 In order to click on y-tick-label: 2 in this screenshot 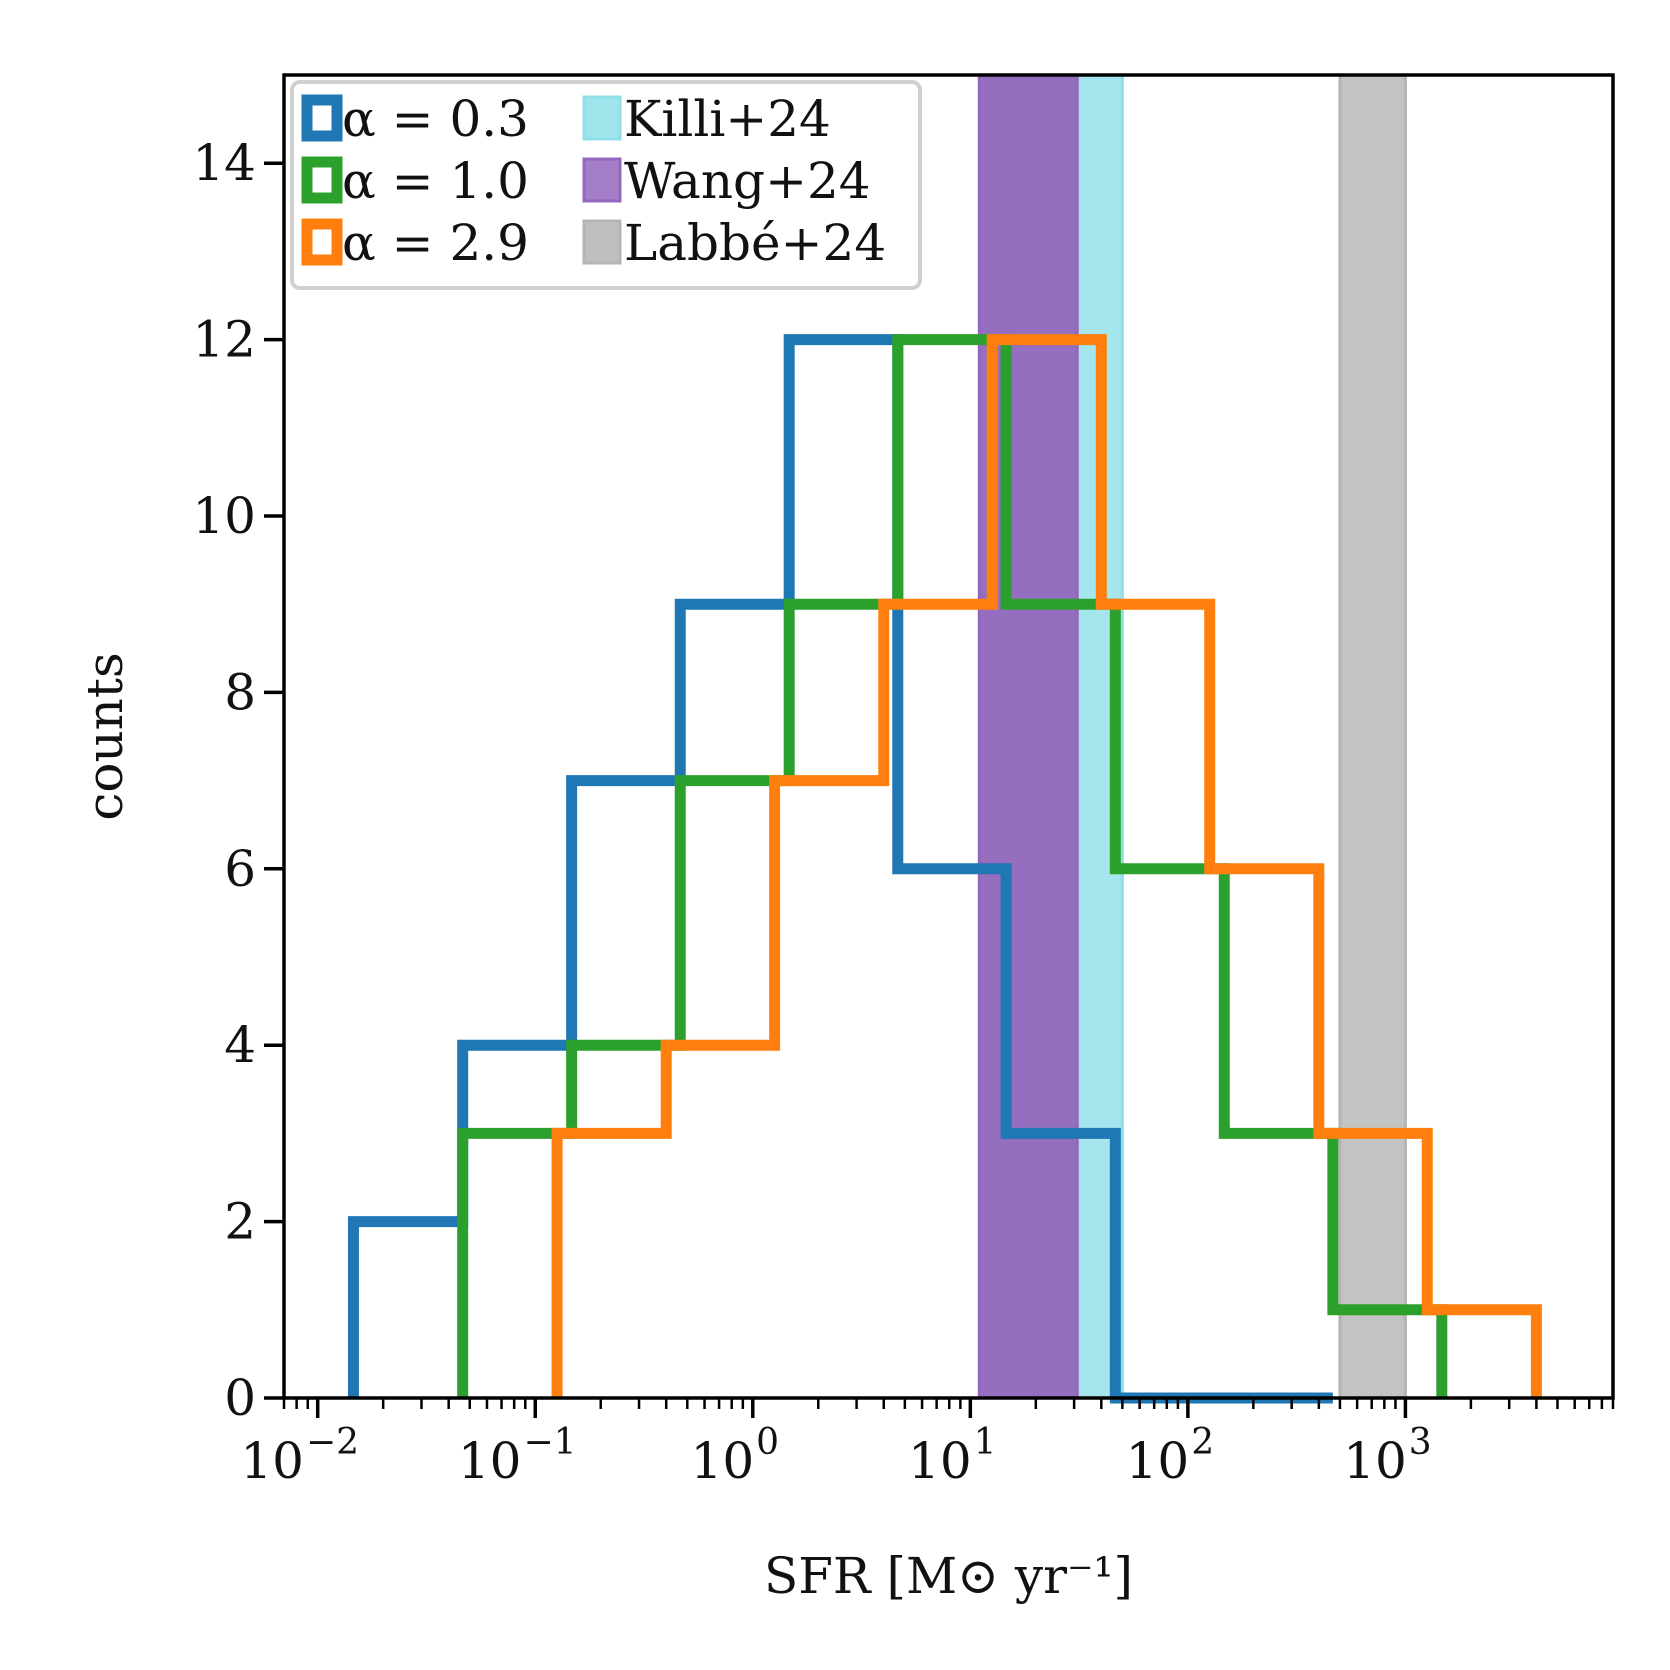, I will do `click(240, 1222)`.